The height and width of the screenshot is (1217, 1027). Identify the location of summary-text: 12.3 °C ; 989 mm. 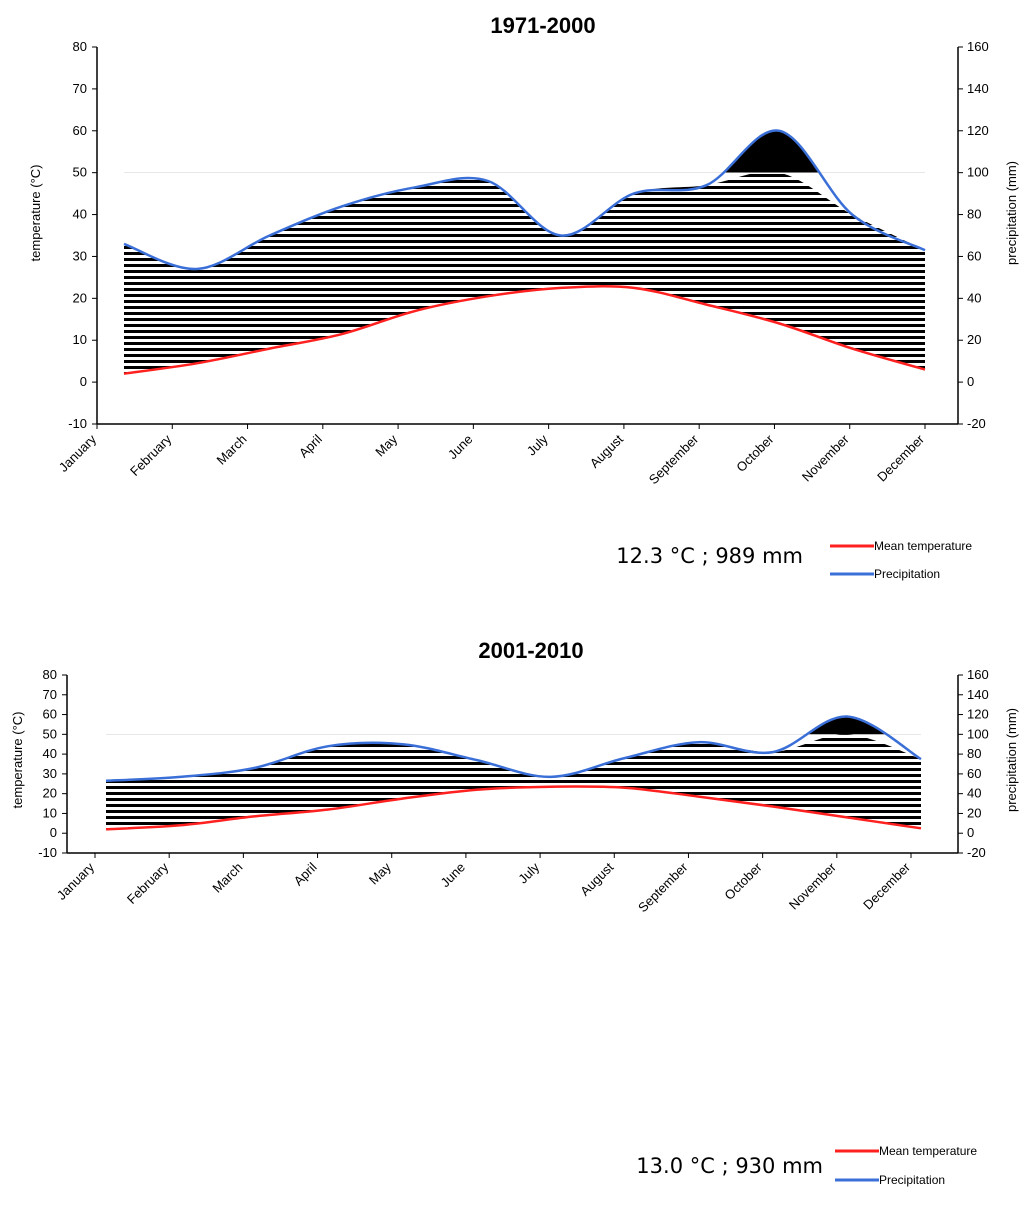
(709, 556).